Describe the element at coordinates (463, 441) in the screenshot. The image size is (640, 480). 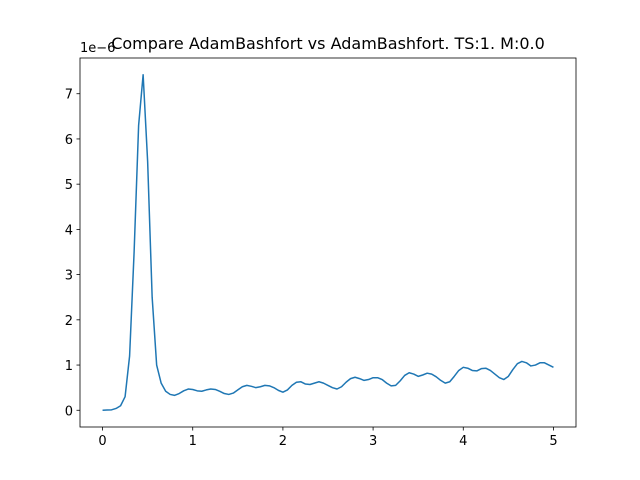
I see `x-tick-label: 4` at that location.